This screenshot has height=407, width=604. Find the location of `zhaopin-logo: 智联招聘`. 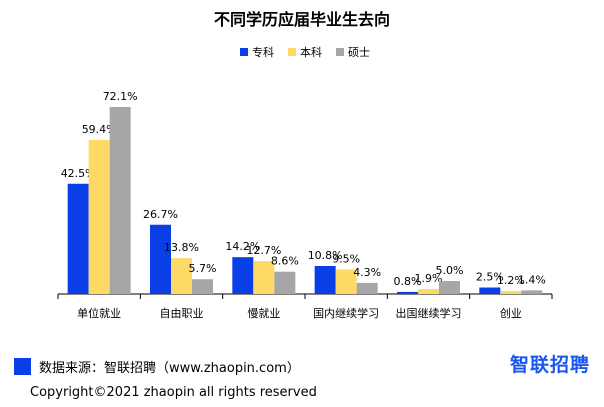

zhaopin-logo: 智联招聘 is located at coordinates (549, 365).